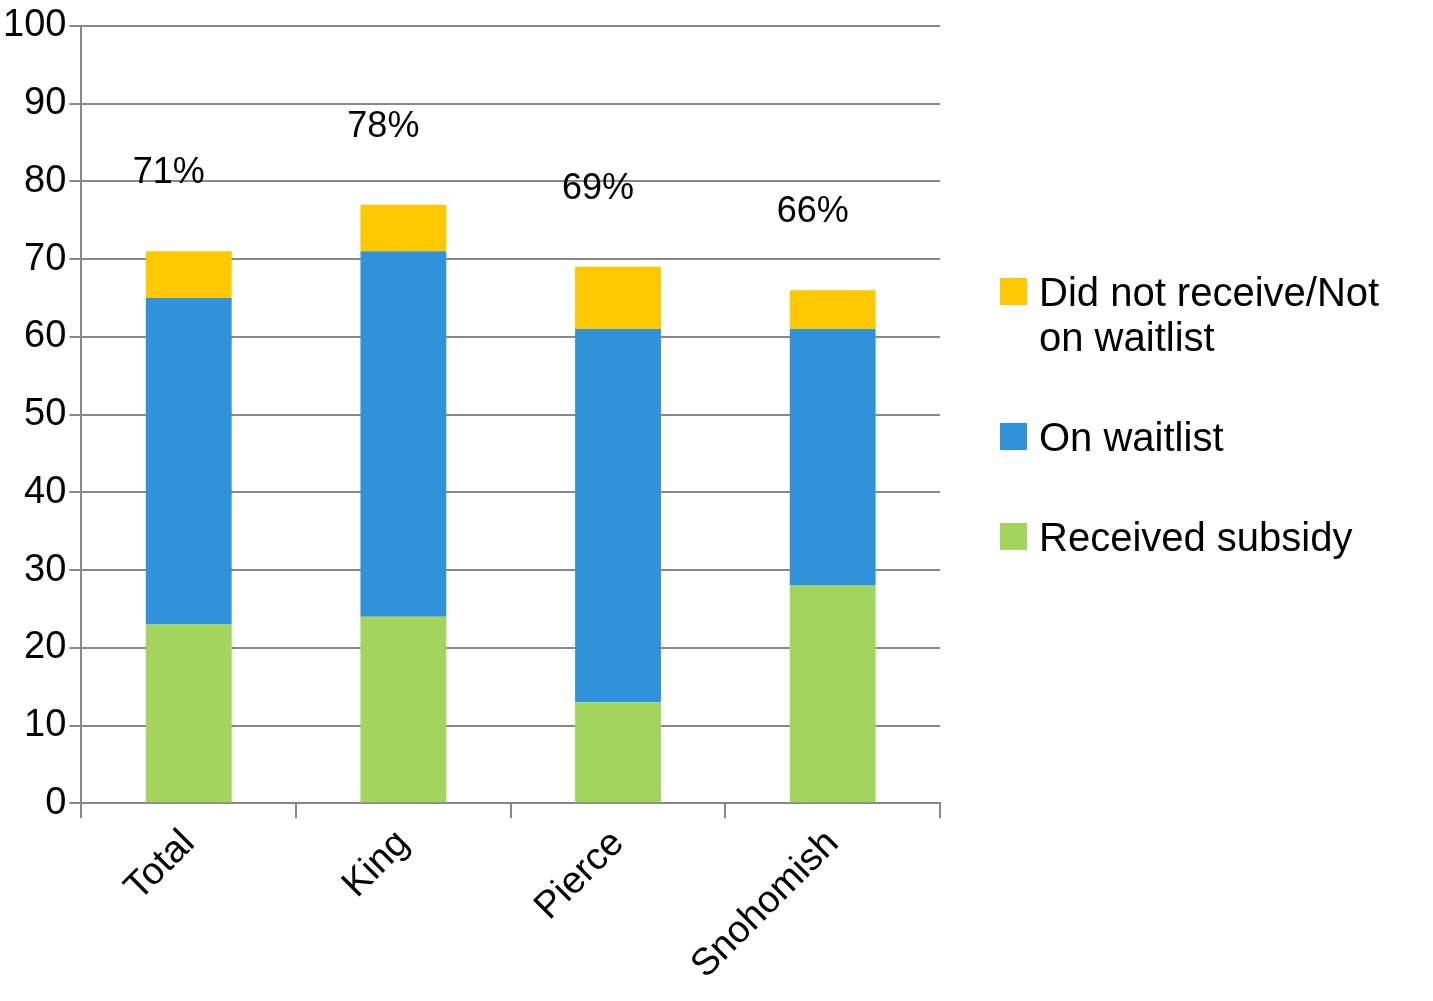 Image resolution: width=1433 pixels, height=1001 pixels. What do you see at coordinates (168, 171) in the screenshot?
I see `total-label: 71%` at bounding box center [168, 171].